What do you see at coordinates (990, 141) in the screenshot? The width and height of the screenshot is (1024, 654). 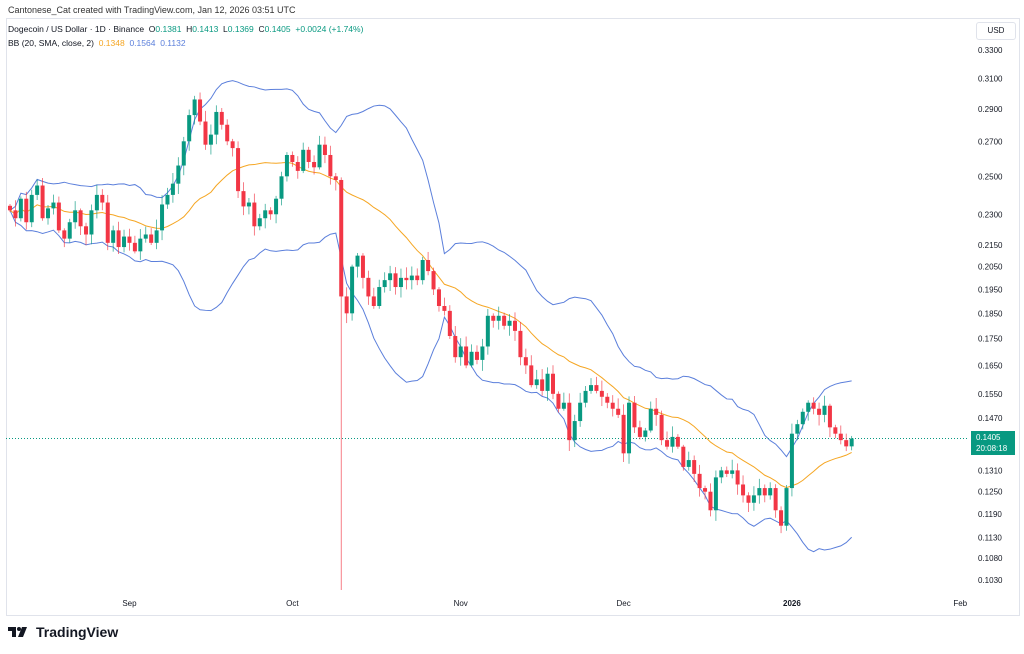 I see `price-tick: 0.2700` at bounding box center [990, 141].